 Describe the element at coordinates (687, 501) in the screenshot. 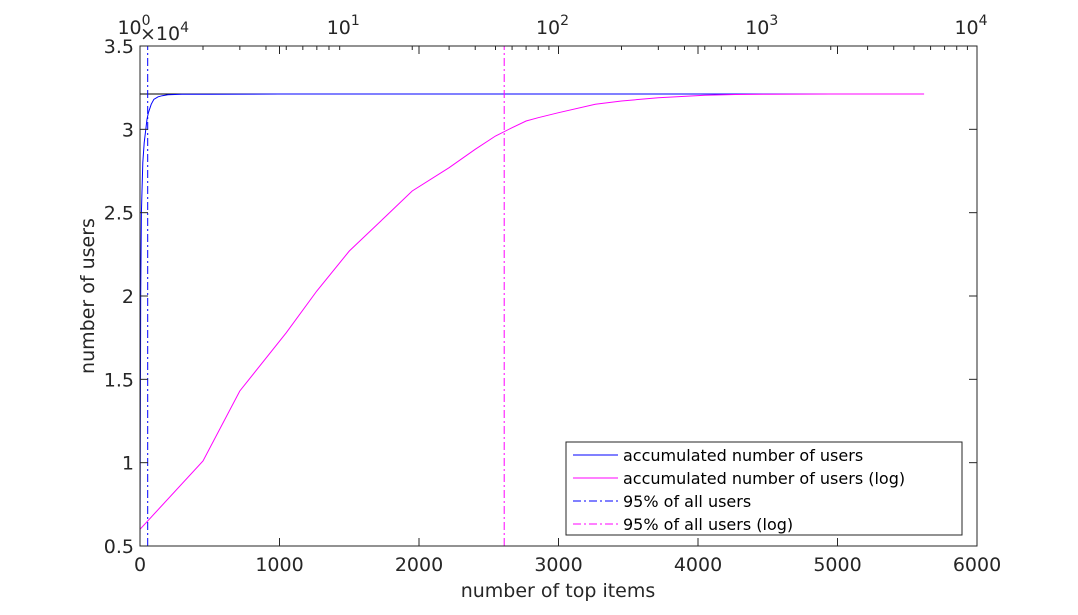

I see `legend-label-2: 95% of all users` at that location.